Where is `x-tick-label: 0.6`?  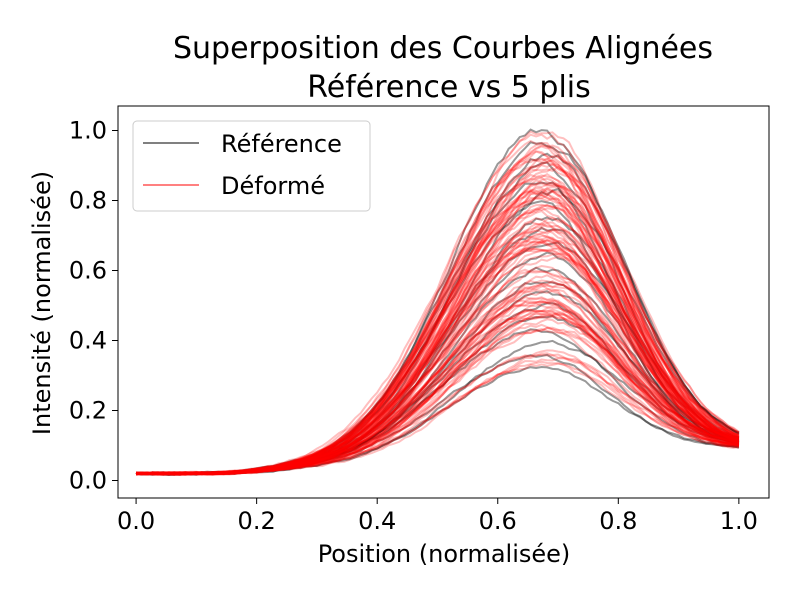
x-tick-label: 0.6 is located at coordinates (498, 521).